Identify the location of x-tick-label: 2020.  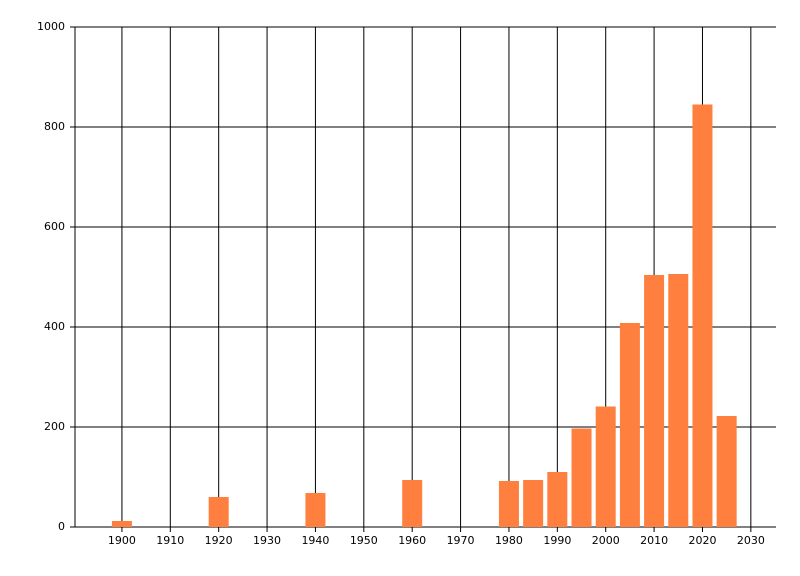
(702, 540).